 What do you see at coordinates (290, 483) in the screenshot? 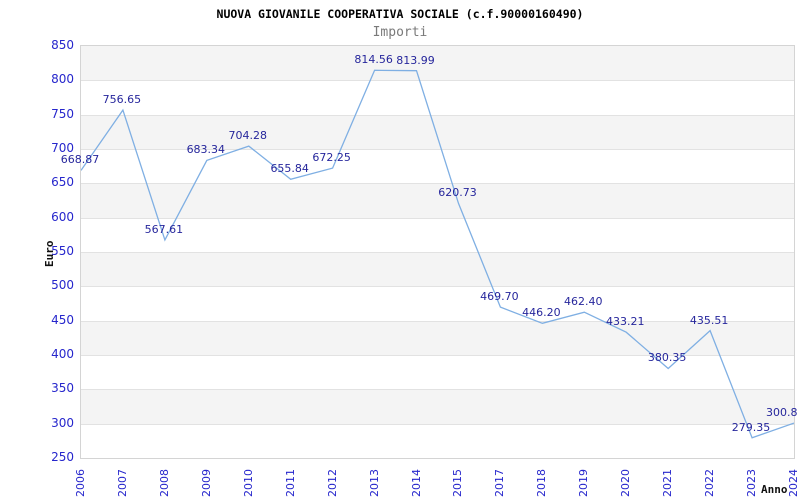
I see `x-tick-label: 2011` at bounding box center [290, 483].